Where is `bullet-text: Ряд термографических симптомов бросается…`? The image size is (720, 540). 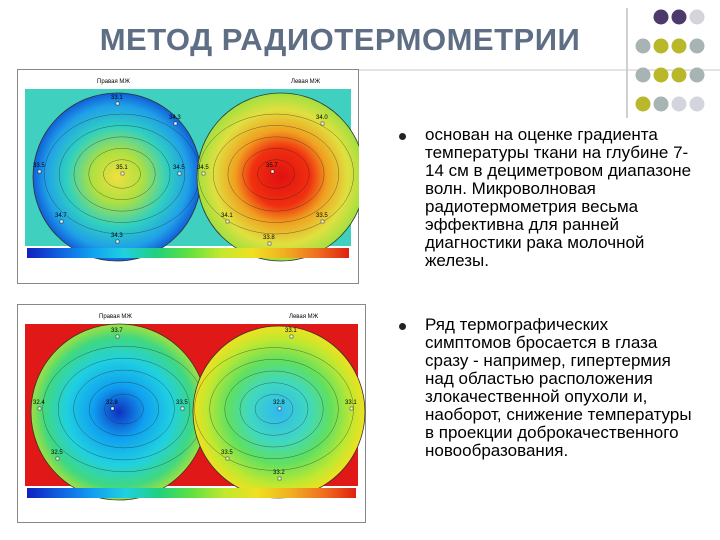
bullet-text: Ряд термографических симптомов бросается… is located at coordinates (558, 387).